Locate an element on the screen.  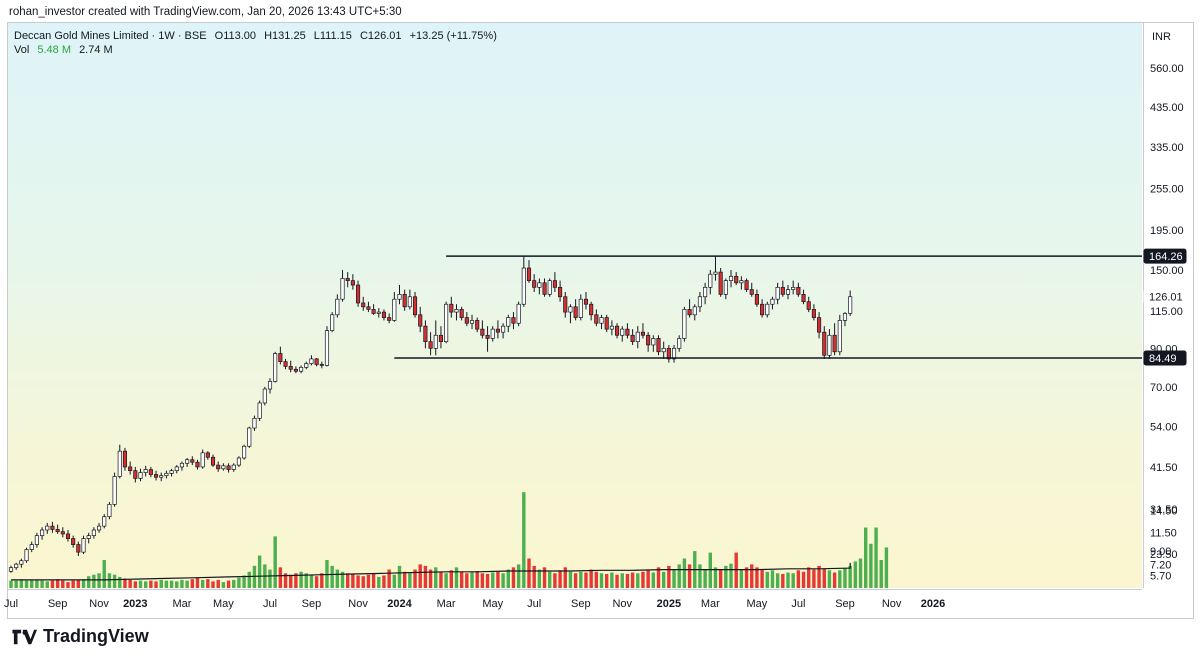
time-axis is located at coordinates (575, 603).